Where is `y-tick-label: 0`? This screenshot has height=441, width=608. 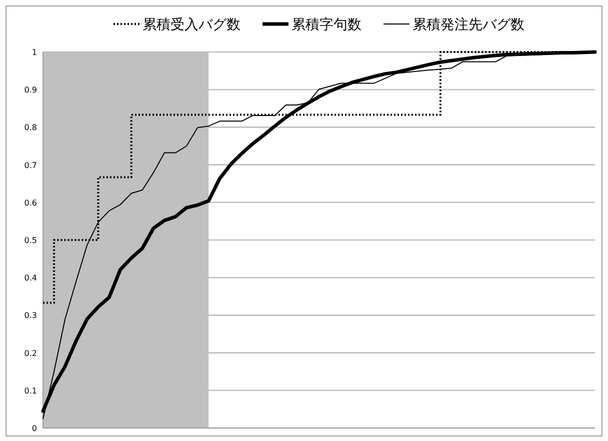
y-tick-label: 0 is located at coordinates (34, 428).